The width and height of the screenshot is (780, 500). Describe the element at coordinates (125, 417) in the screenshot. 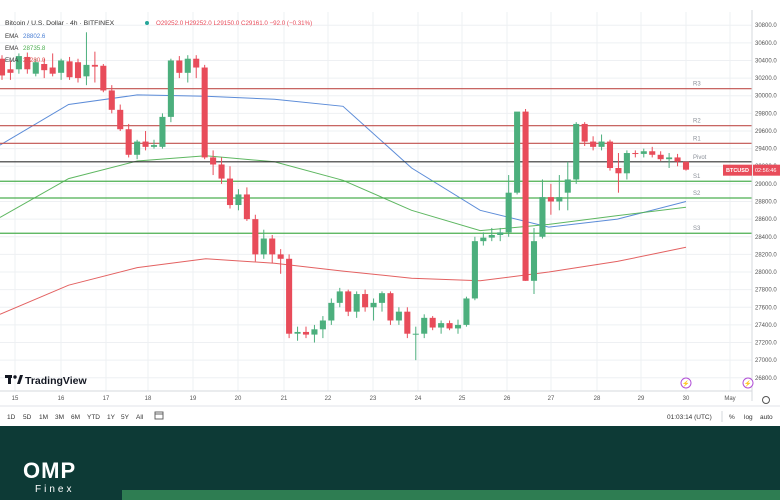

I see `range-button-5y: 5Y` at that location.